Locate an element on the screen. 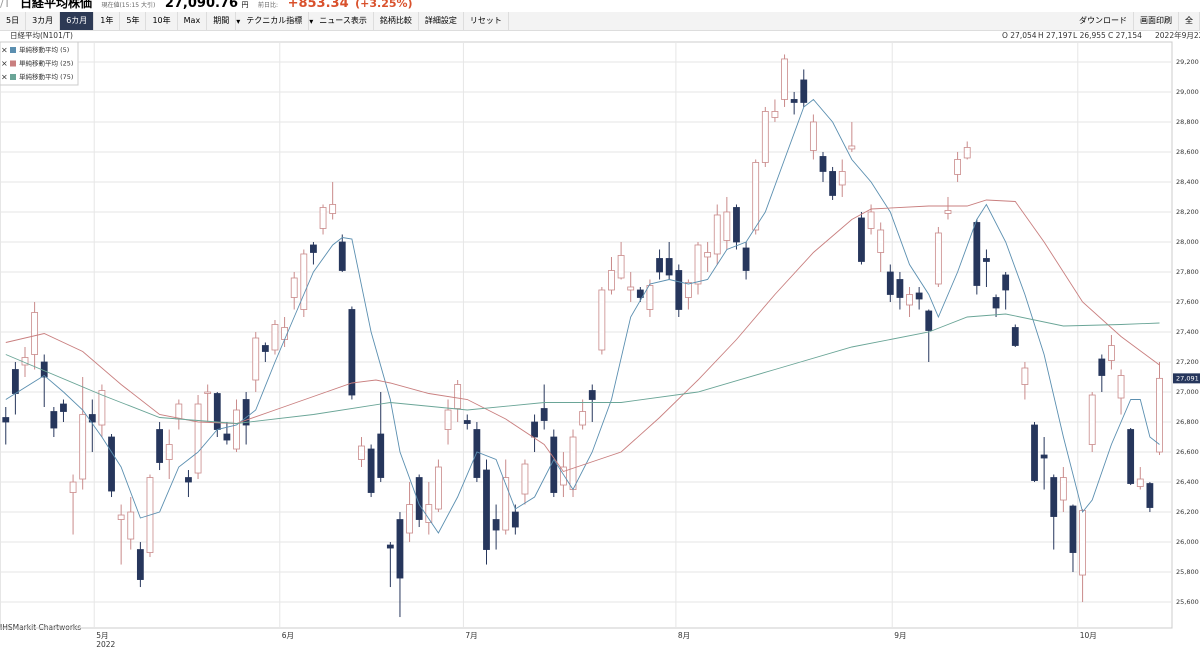 The height and width of the screenshot is (654, 1200). ohlc-close: C 27,154 is located at coordinates (1125, 35).